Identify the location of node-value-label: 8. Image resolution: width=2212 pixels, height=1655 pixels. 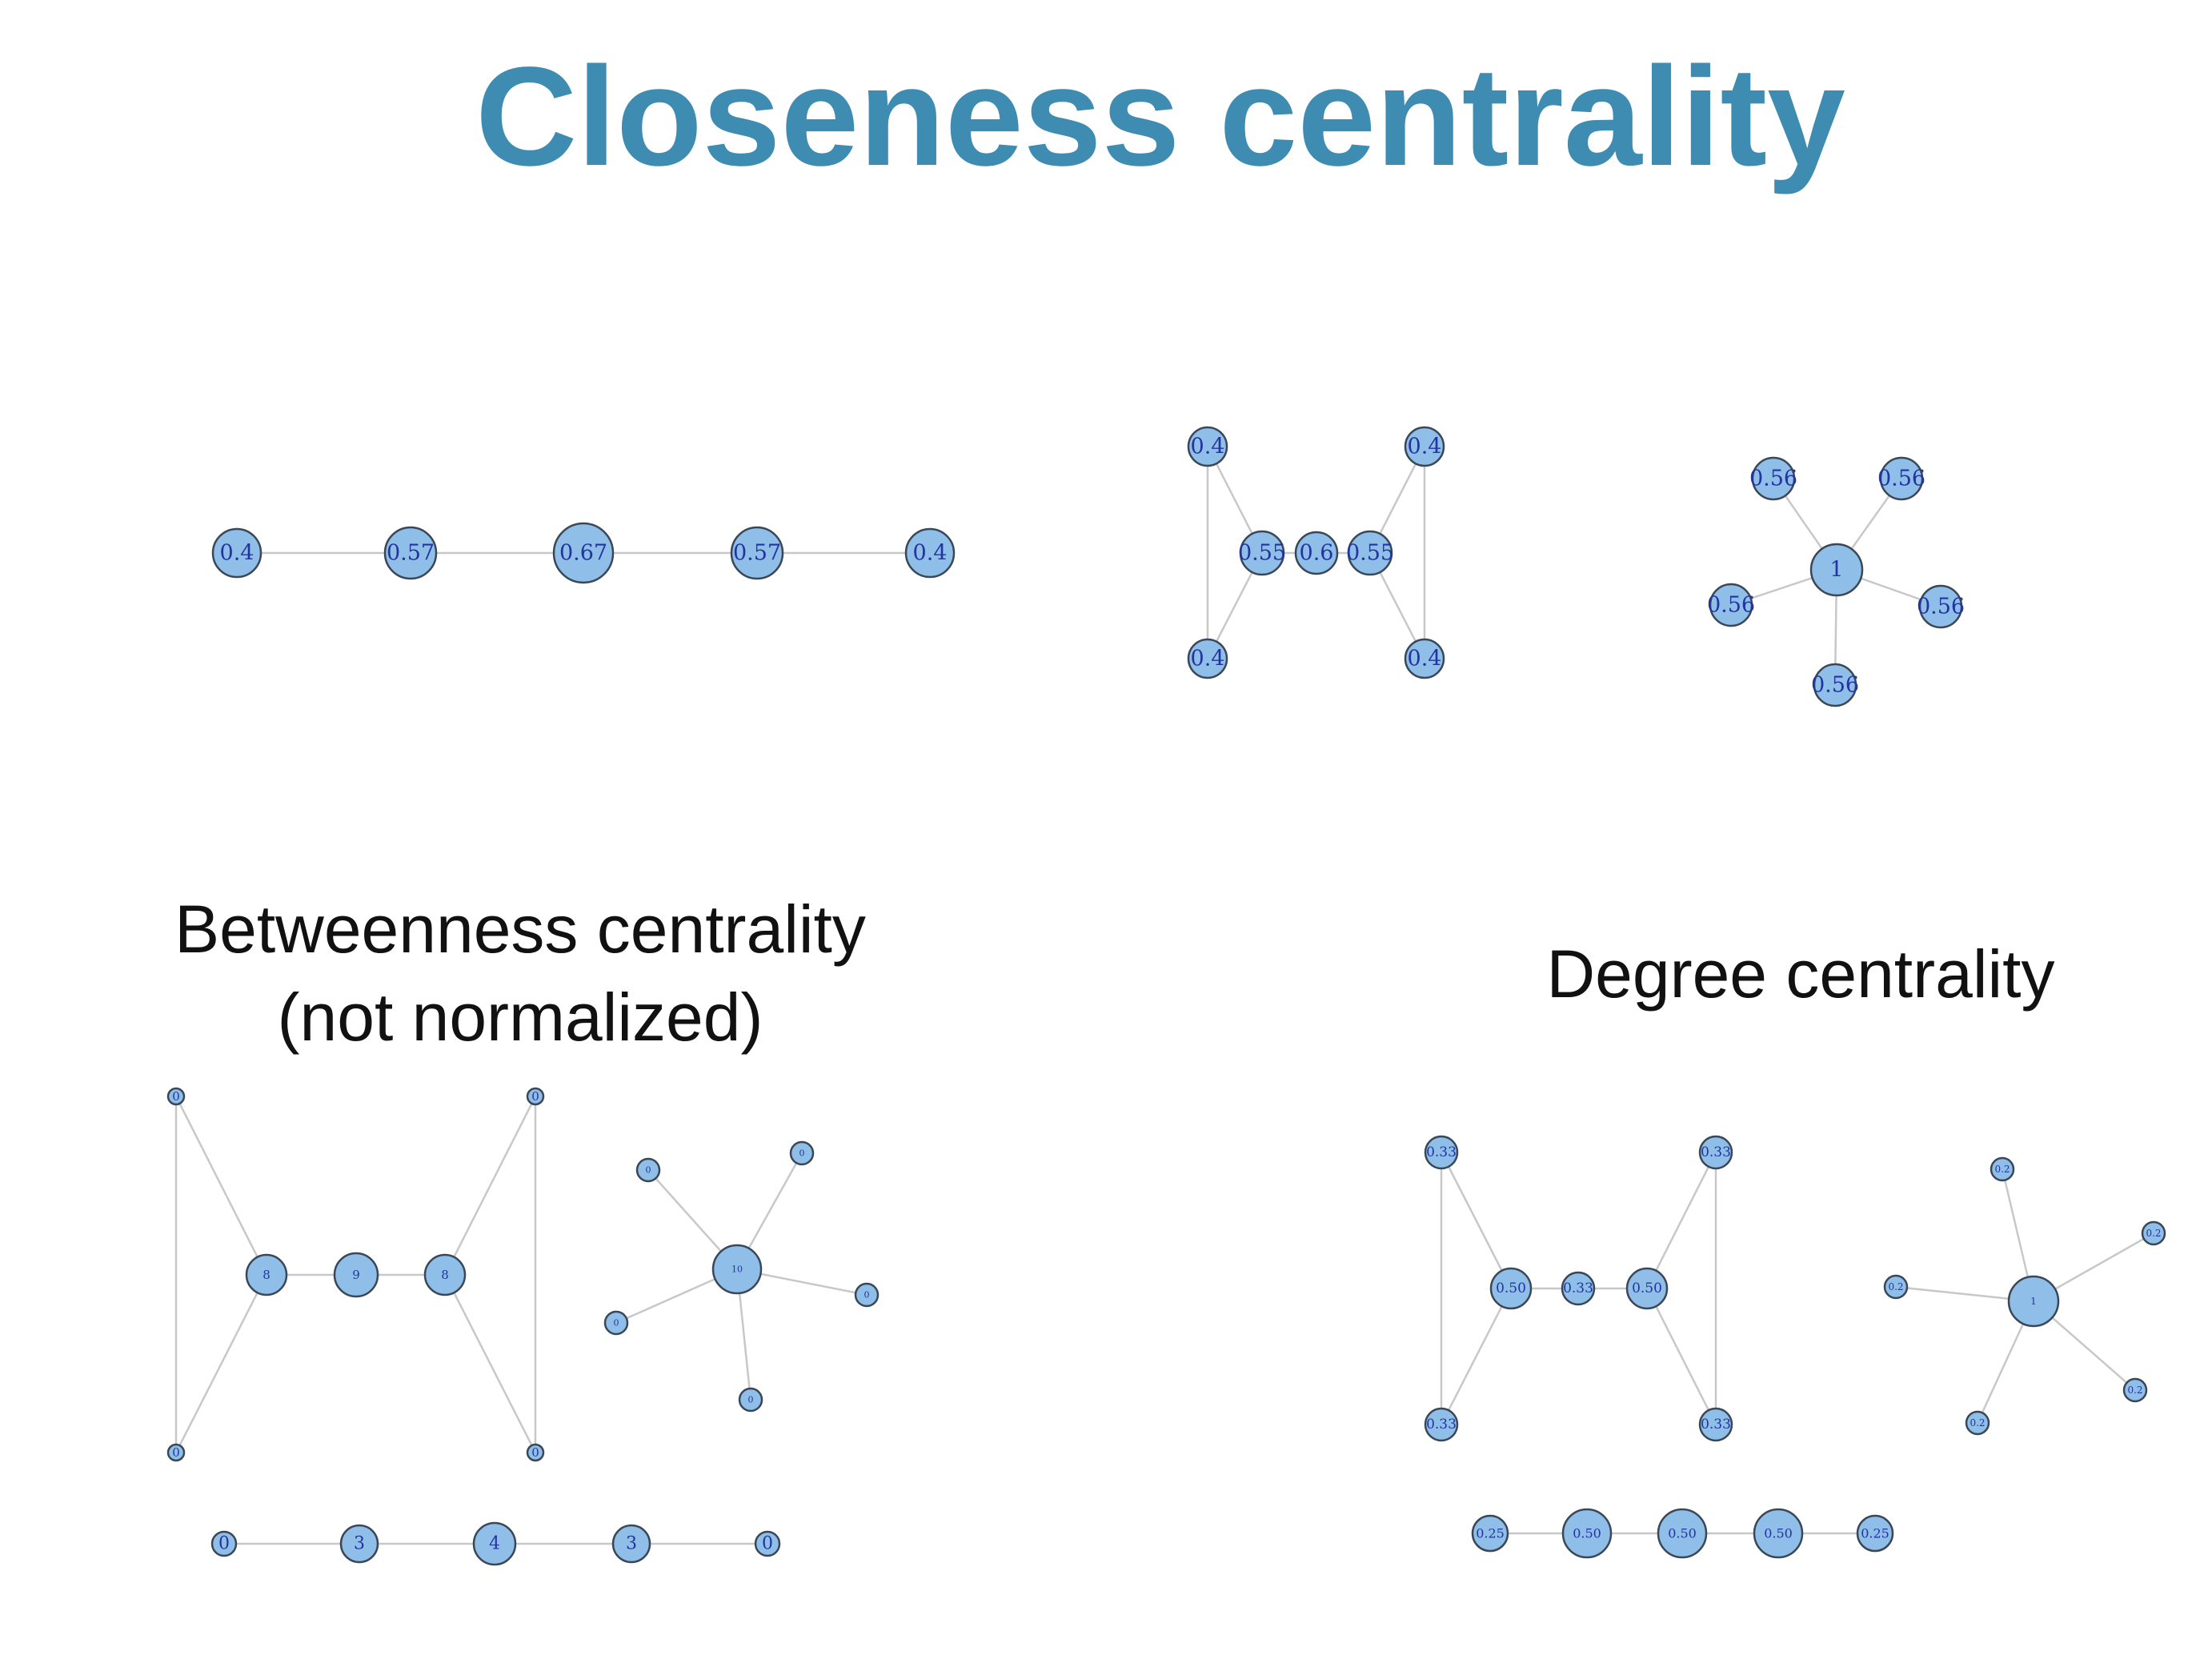
(445, 1275).